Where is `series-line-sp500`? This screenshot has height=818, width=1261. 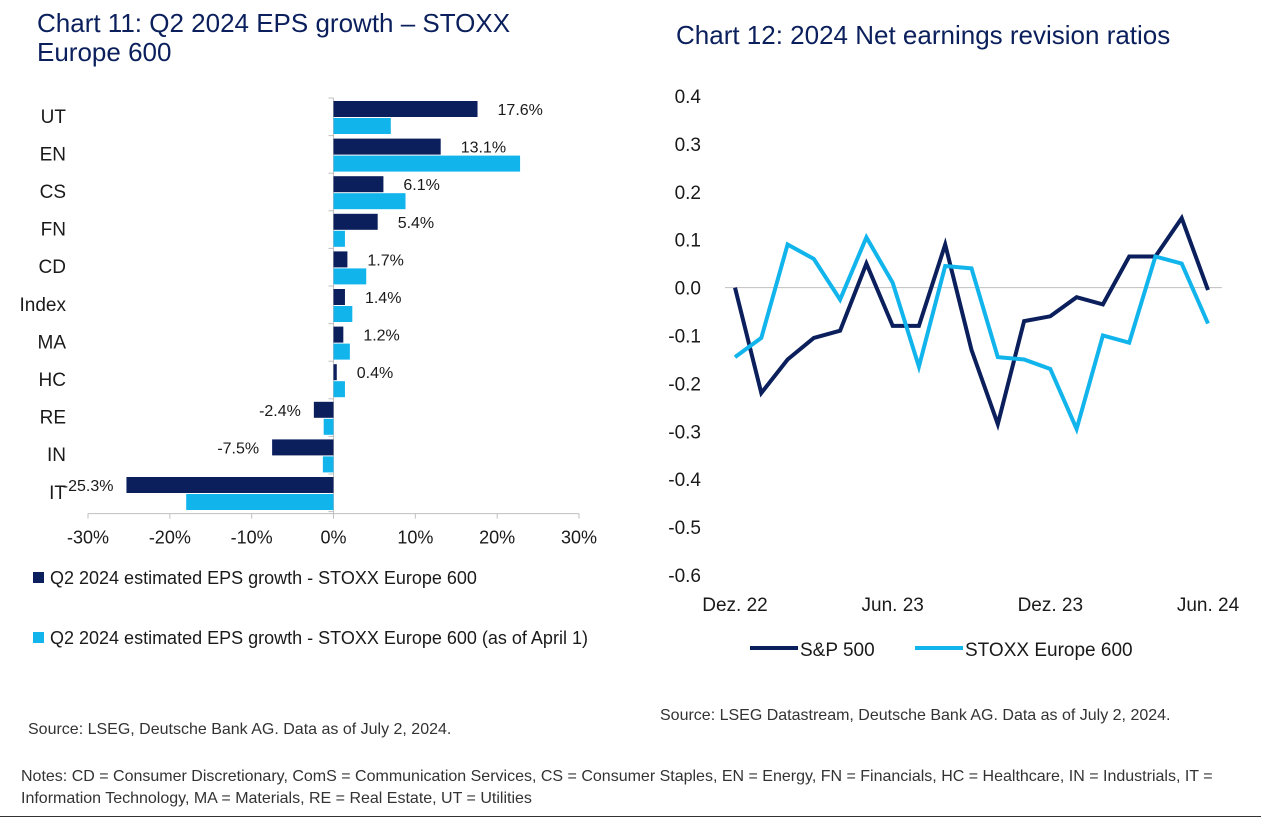
series-line-sp500 is located at coordinates (971, 322).